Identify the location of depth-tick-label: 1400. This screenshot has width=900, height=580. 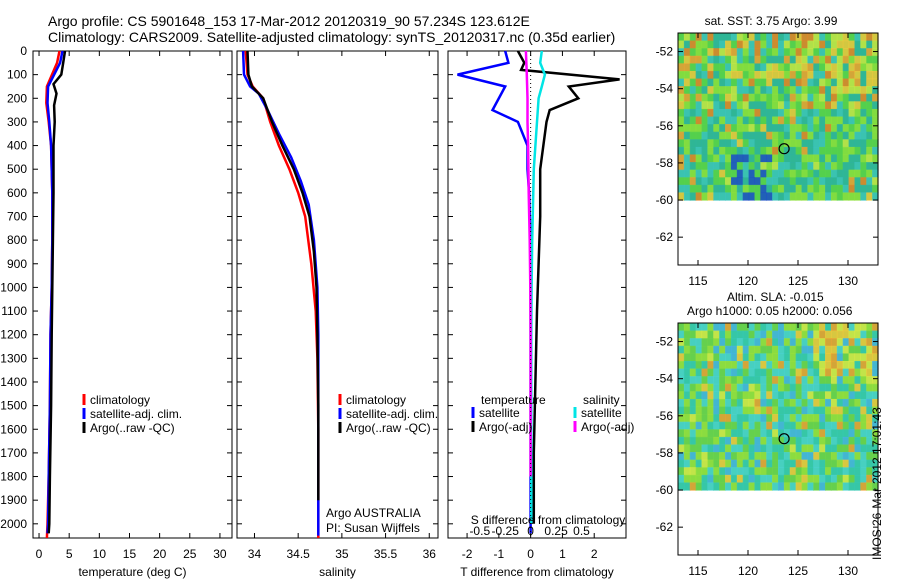
(13, 382).